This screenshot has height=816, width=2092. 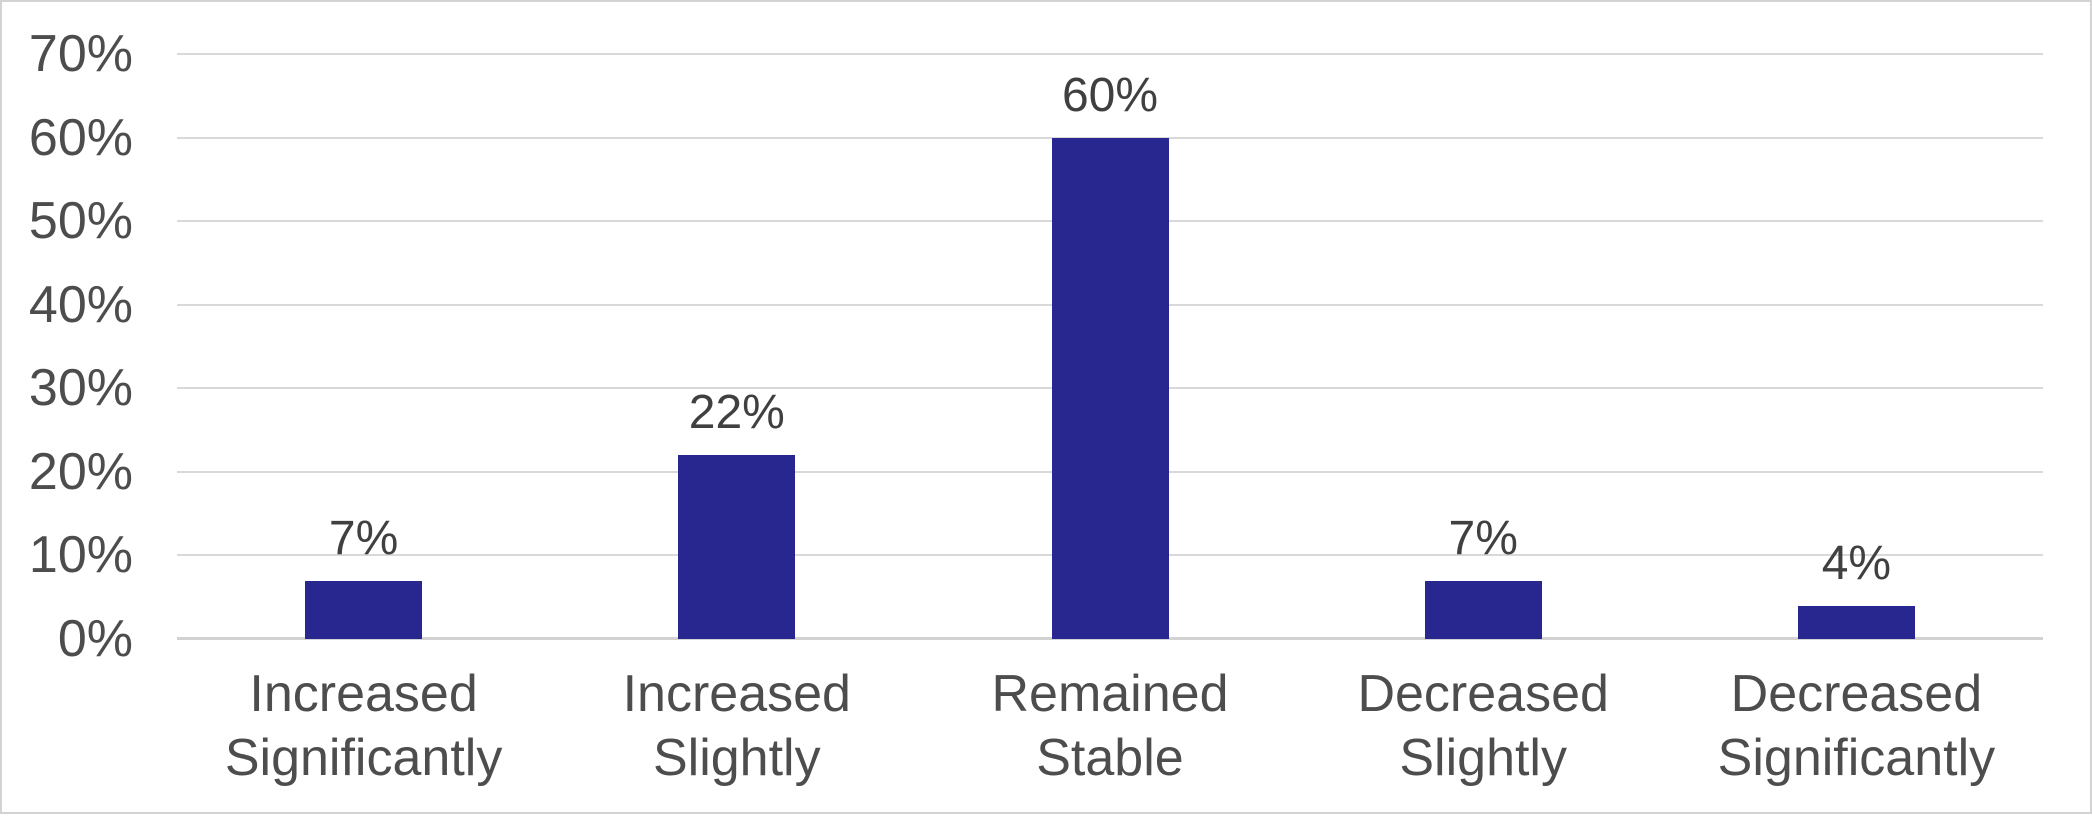 I want to click on y-axis-tick-label: 30%, so click(x=80, y=388).